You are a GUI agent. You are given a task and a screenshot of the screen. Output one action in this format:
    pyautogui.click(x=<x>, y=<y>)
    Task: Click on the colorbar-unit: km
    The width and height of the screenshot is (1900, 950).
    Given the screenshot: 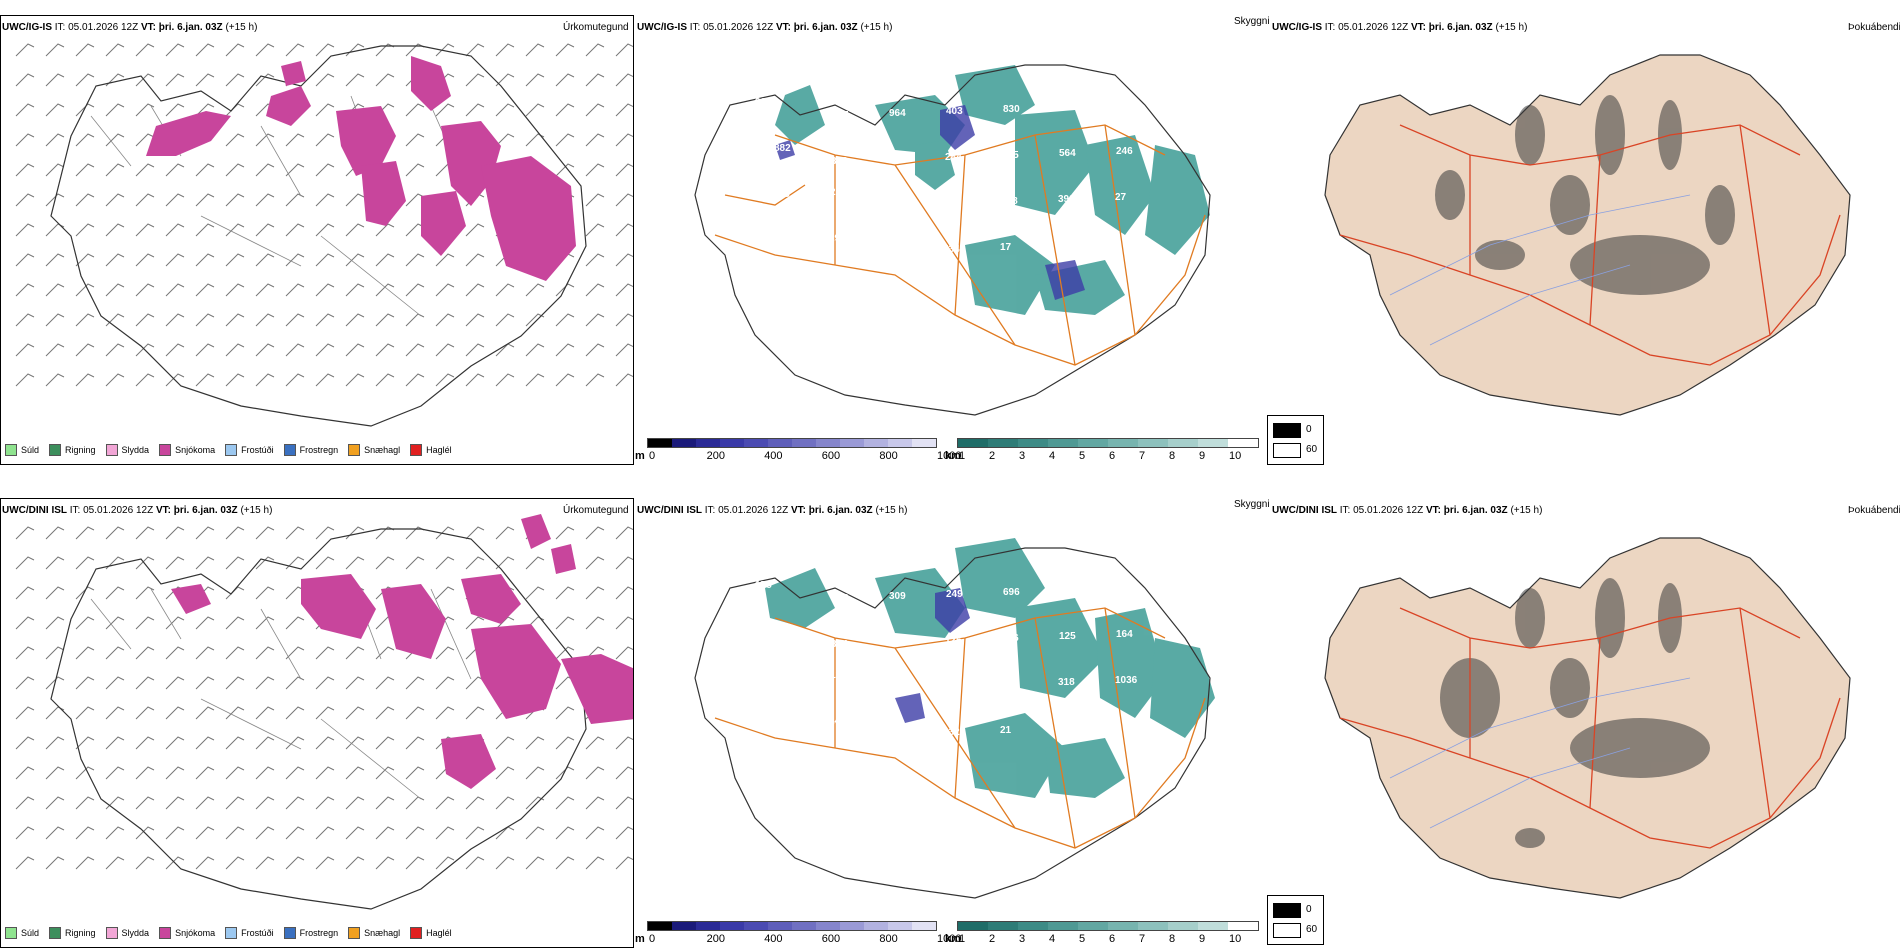 What is the action you would take?
    pyautogui.click(x=953, y=939)
    